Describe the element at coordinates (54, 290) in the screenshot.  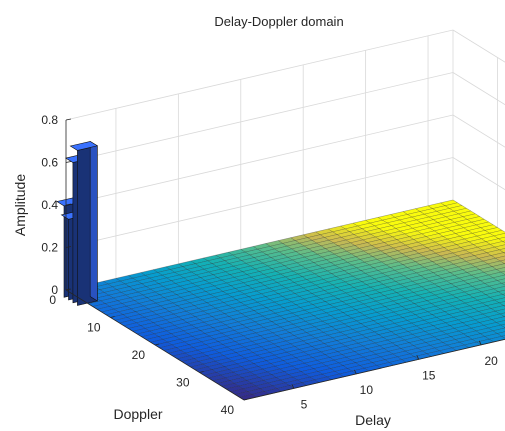
I see `z-tick-label: 0` at that location.